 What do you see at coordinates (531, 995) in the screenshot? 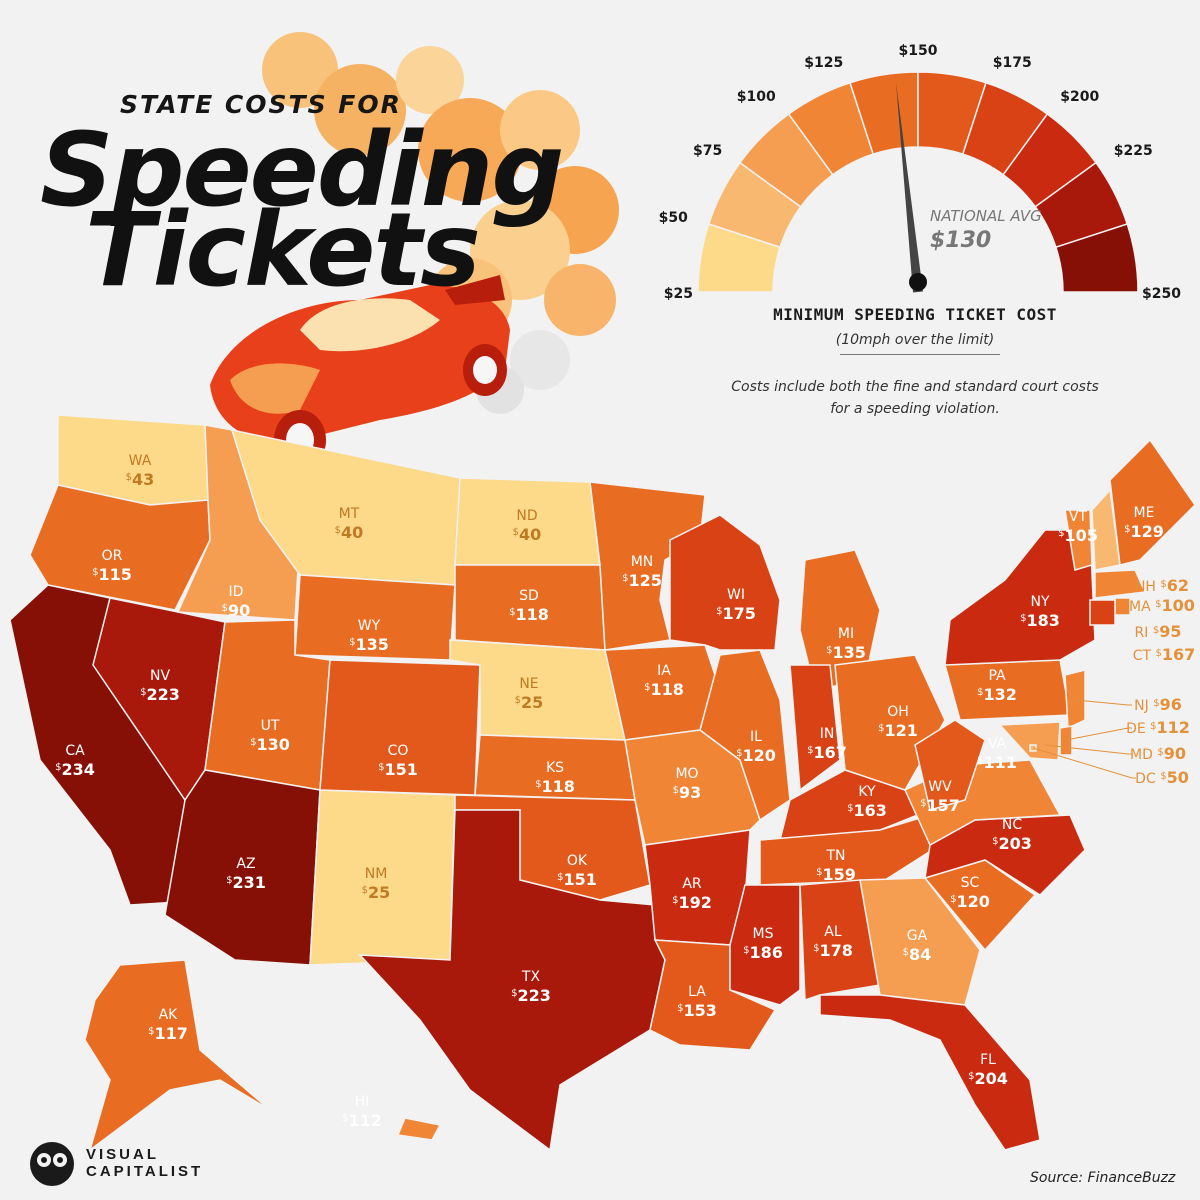
I see `state-value-tx: $223` at bounding box center [531, 995].